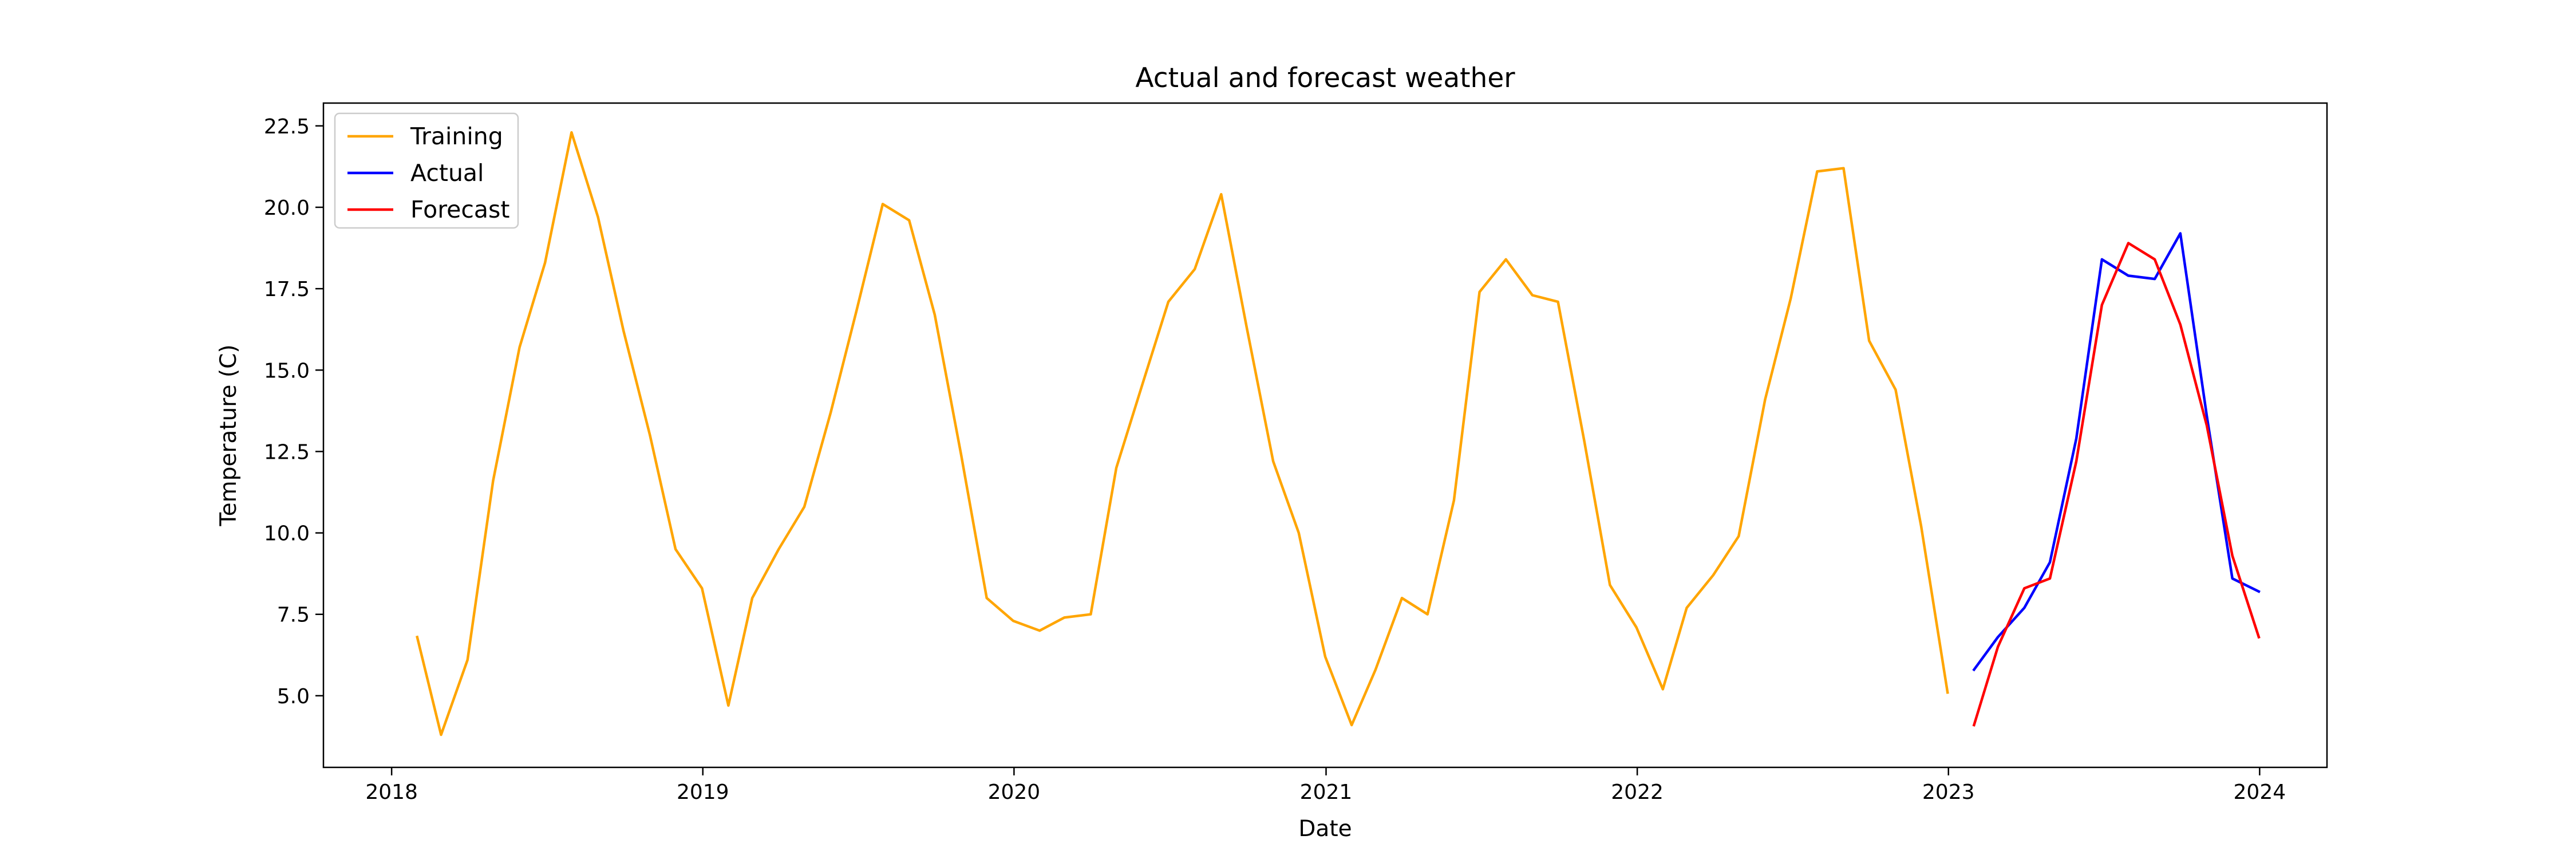 The height and width of the screenshot is (859, 2576). What do you see at coordinates (2260, 793) in the screenshot?
I see `x-tick-label: 2024` at bounding box center [2260, 793].